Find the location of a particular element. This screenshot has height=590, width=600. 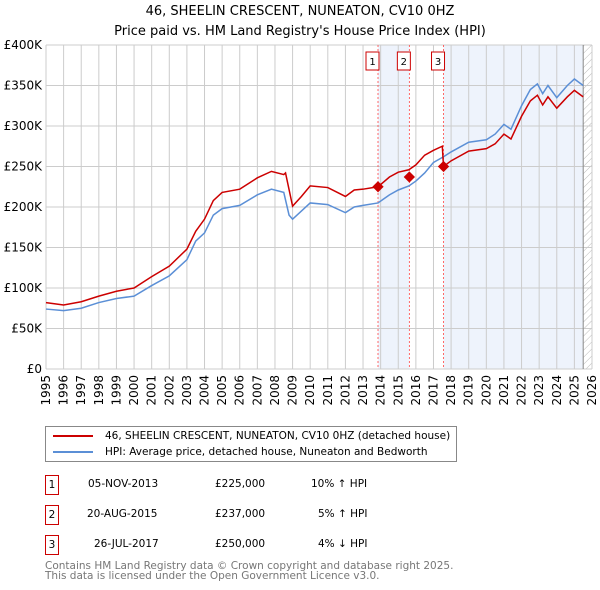

x-tick-label: 2025 is located at coordinates (574, 390).